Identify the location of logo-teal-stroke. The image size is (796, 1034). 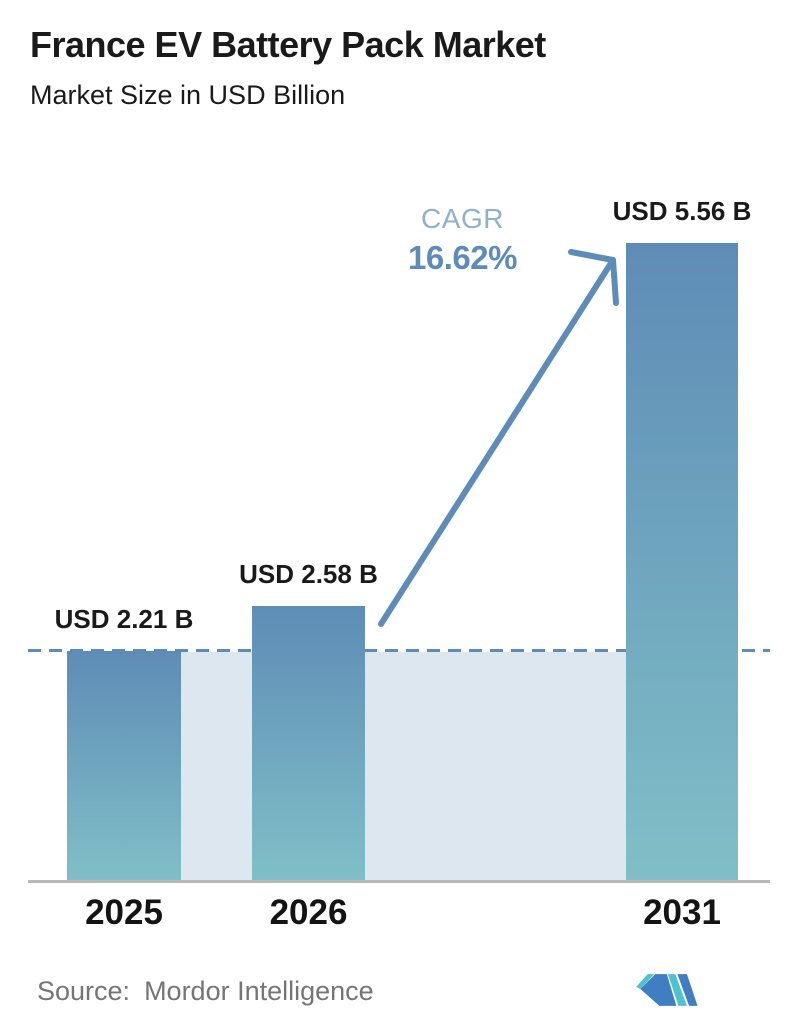
(677, 990).